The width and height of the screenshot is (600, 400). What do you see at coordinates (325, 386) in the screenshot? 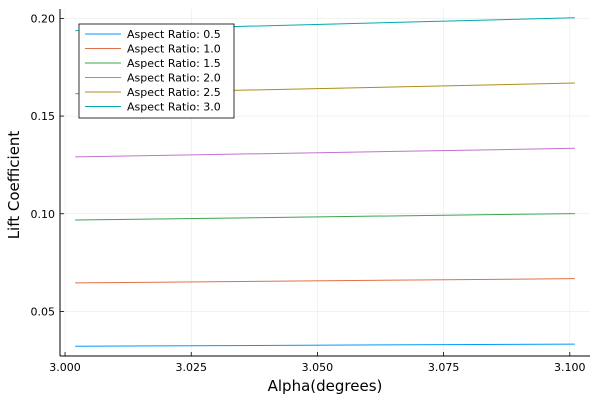
I see `x-axis-title: Alpha(degrees)` at bounding box center [325, 386].